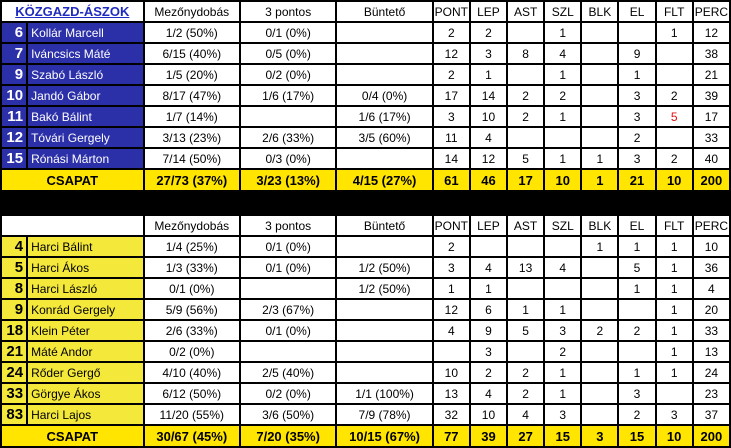 The width and height of the screenshot is (731, 448). Describe the element at coordinates (85, 288) in the screenshot. I see `player-name: Harci László` at that location.